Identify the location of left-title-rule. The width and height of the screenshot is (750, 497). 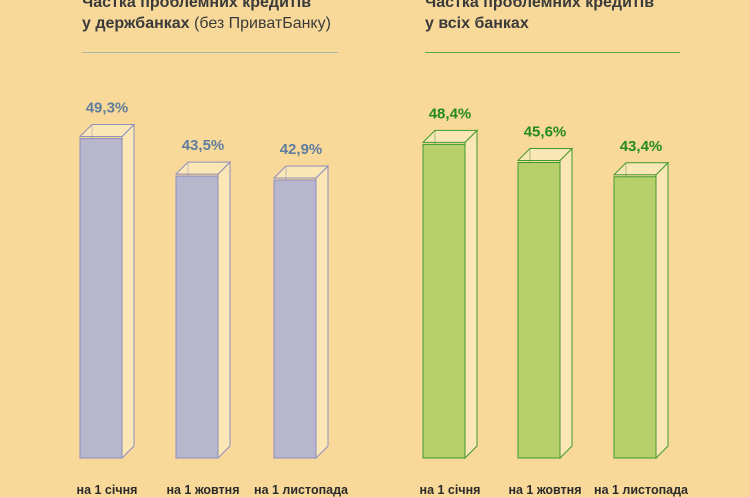
(210, 52).